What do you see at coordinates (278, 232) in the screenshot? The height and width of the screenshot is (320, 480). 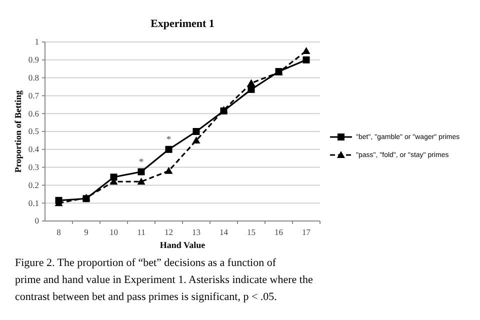 I see `x-tick-label: 16` at bounding box center [278, 232].